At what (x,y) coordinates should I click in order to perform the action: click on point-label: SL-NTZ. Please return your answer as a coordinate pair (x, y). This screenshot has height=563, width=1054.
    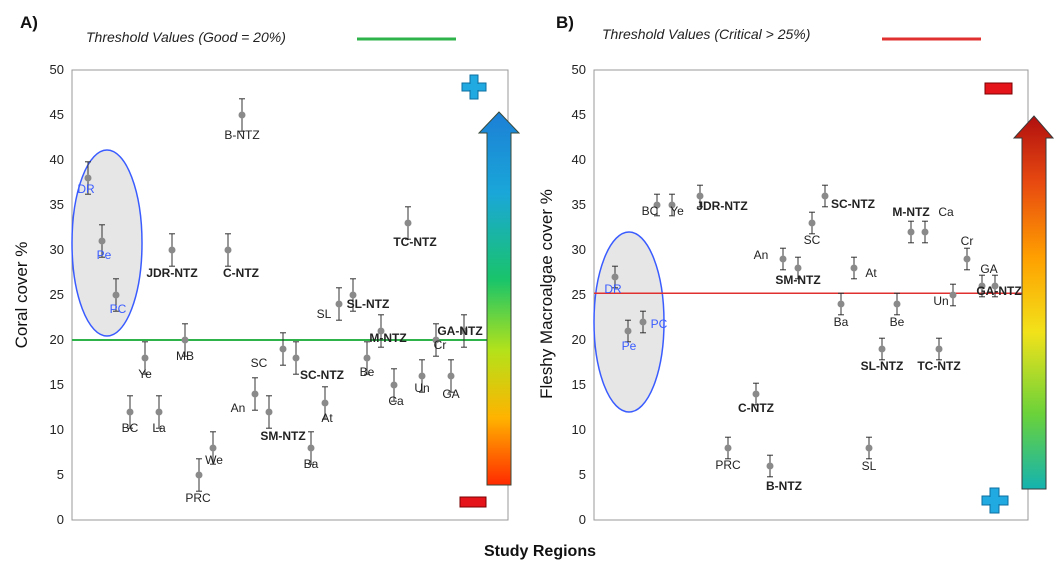
    Looking at the image, I should click on (882, 366).